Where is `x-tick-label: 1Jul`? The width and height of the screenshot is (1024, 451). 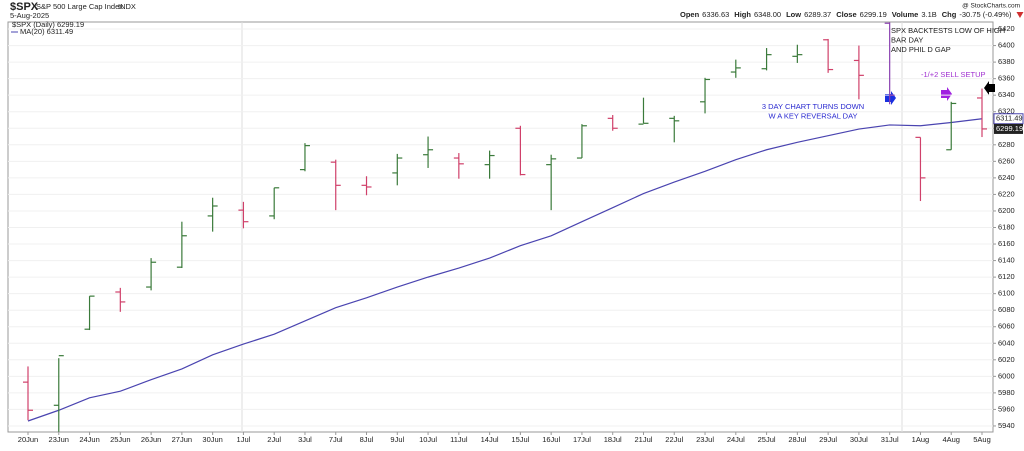 x-tick-label: 1Jul is located at coordinates (244, 439).